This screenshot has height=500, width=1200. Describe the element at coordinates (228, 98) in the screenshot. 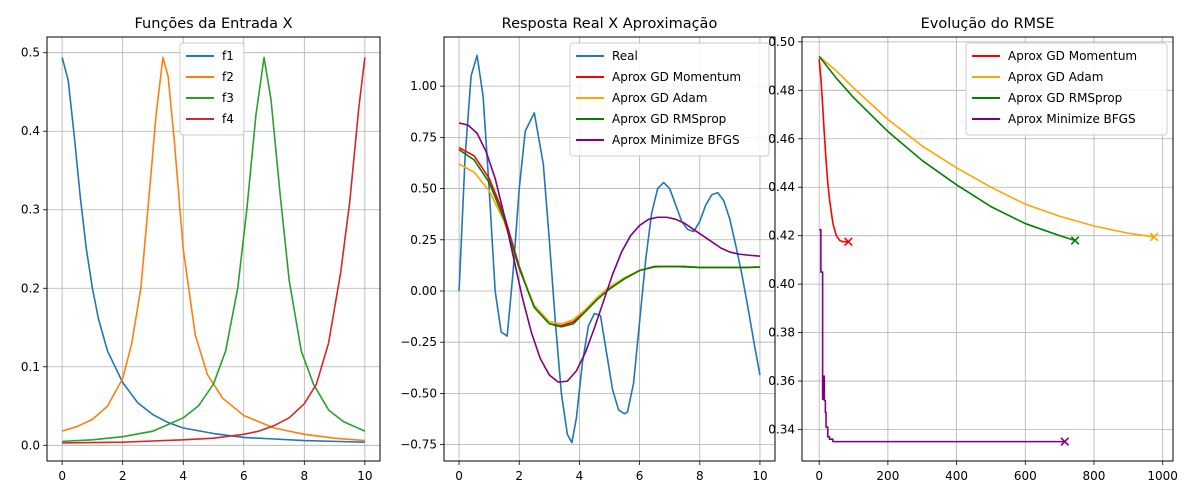

I see `legend-label: f3` at that location.